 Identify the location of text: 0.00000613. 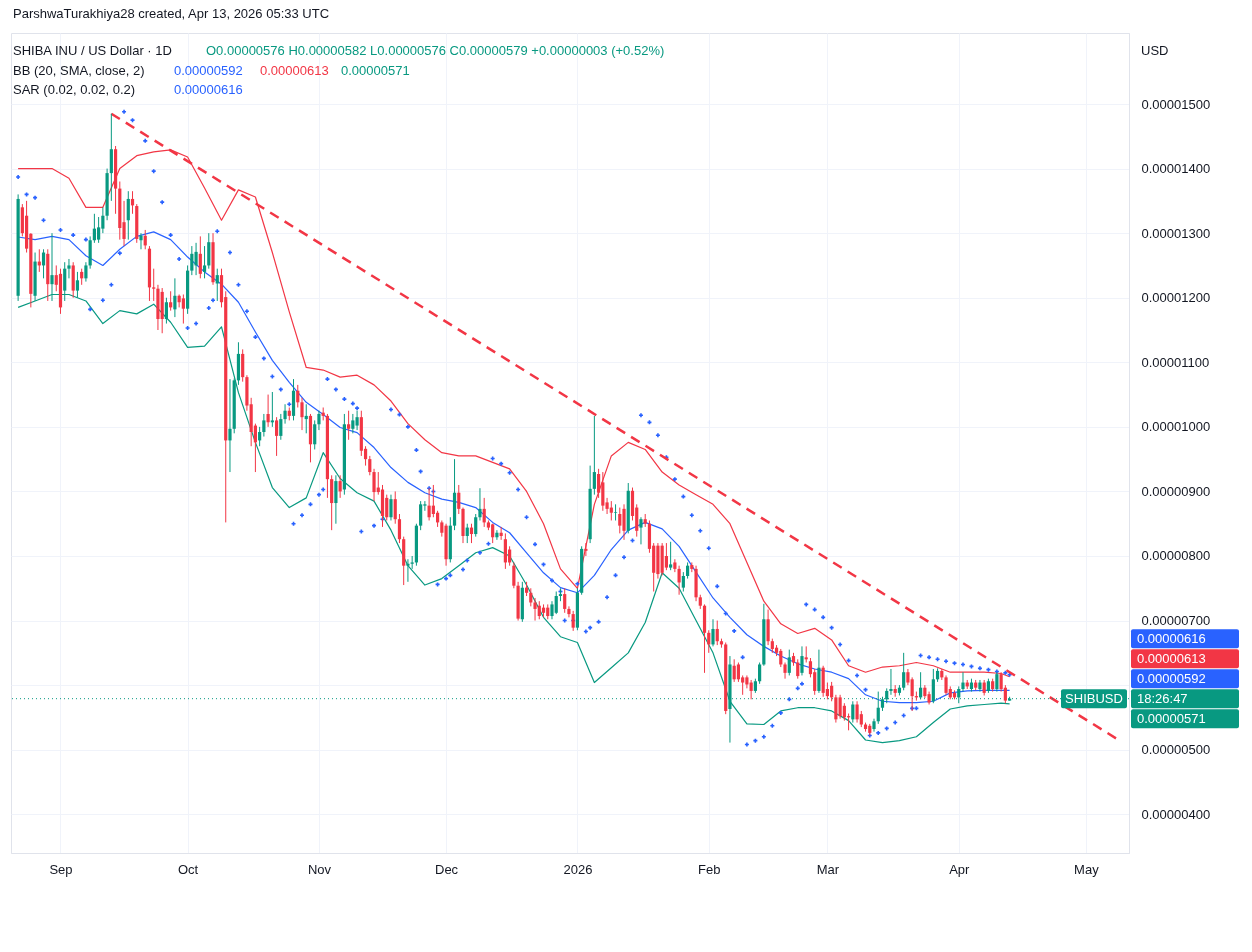
(1171, 658).